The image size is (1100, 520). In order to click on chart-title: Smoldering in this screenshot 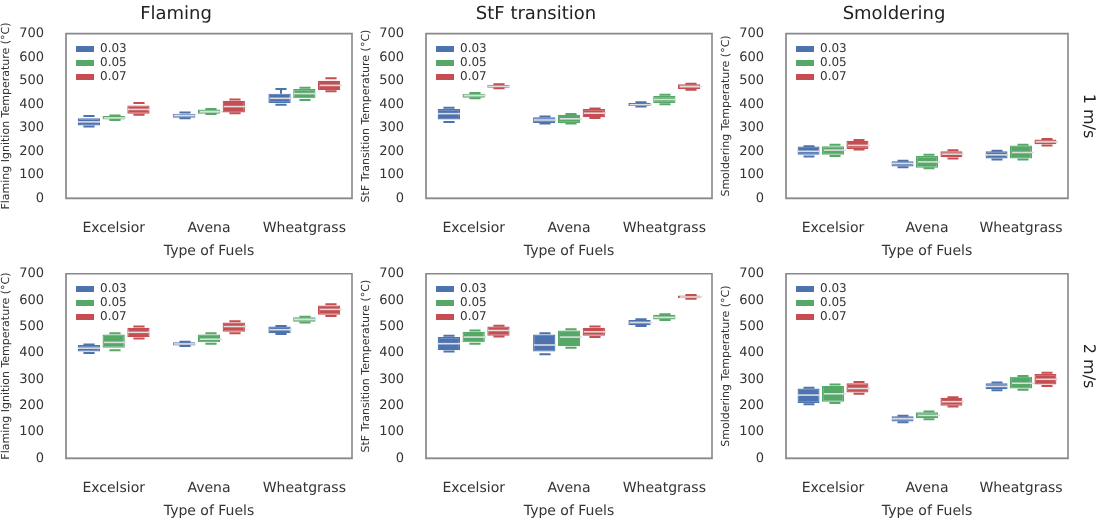, I will do `click(894, 15)`.